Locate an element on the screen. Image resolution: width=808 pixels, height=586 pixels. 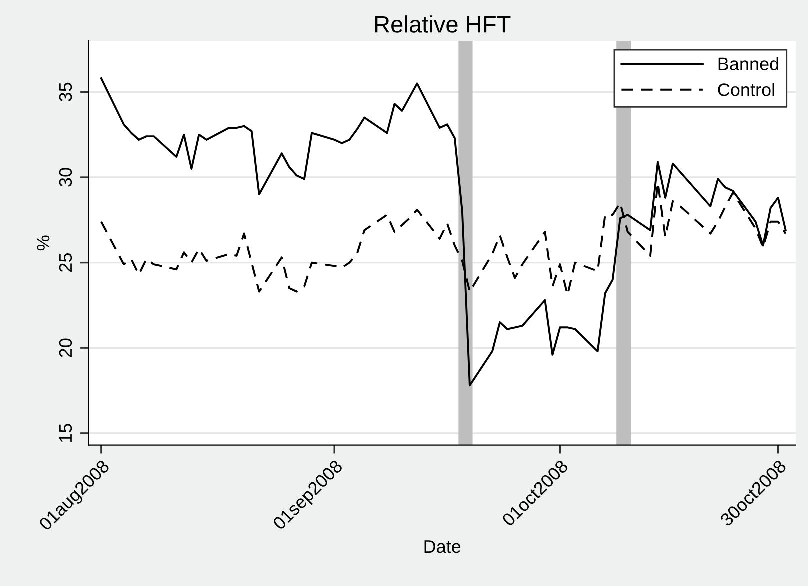
y-tick-label: 35 is located at coordinates (65, 92).